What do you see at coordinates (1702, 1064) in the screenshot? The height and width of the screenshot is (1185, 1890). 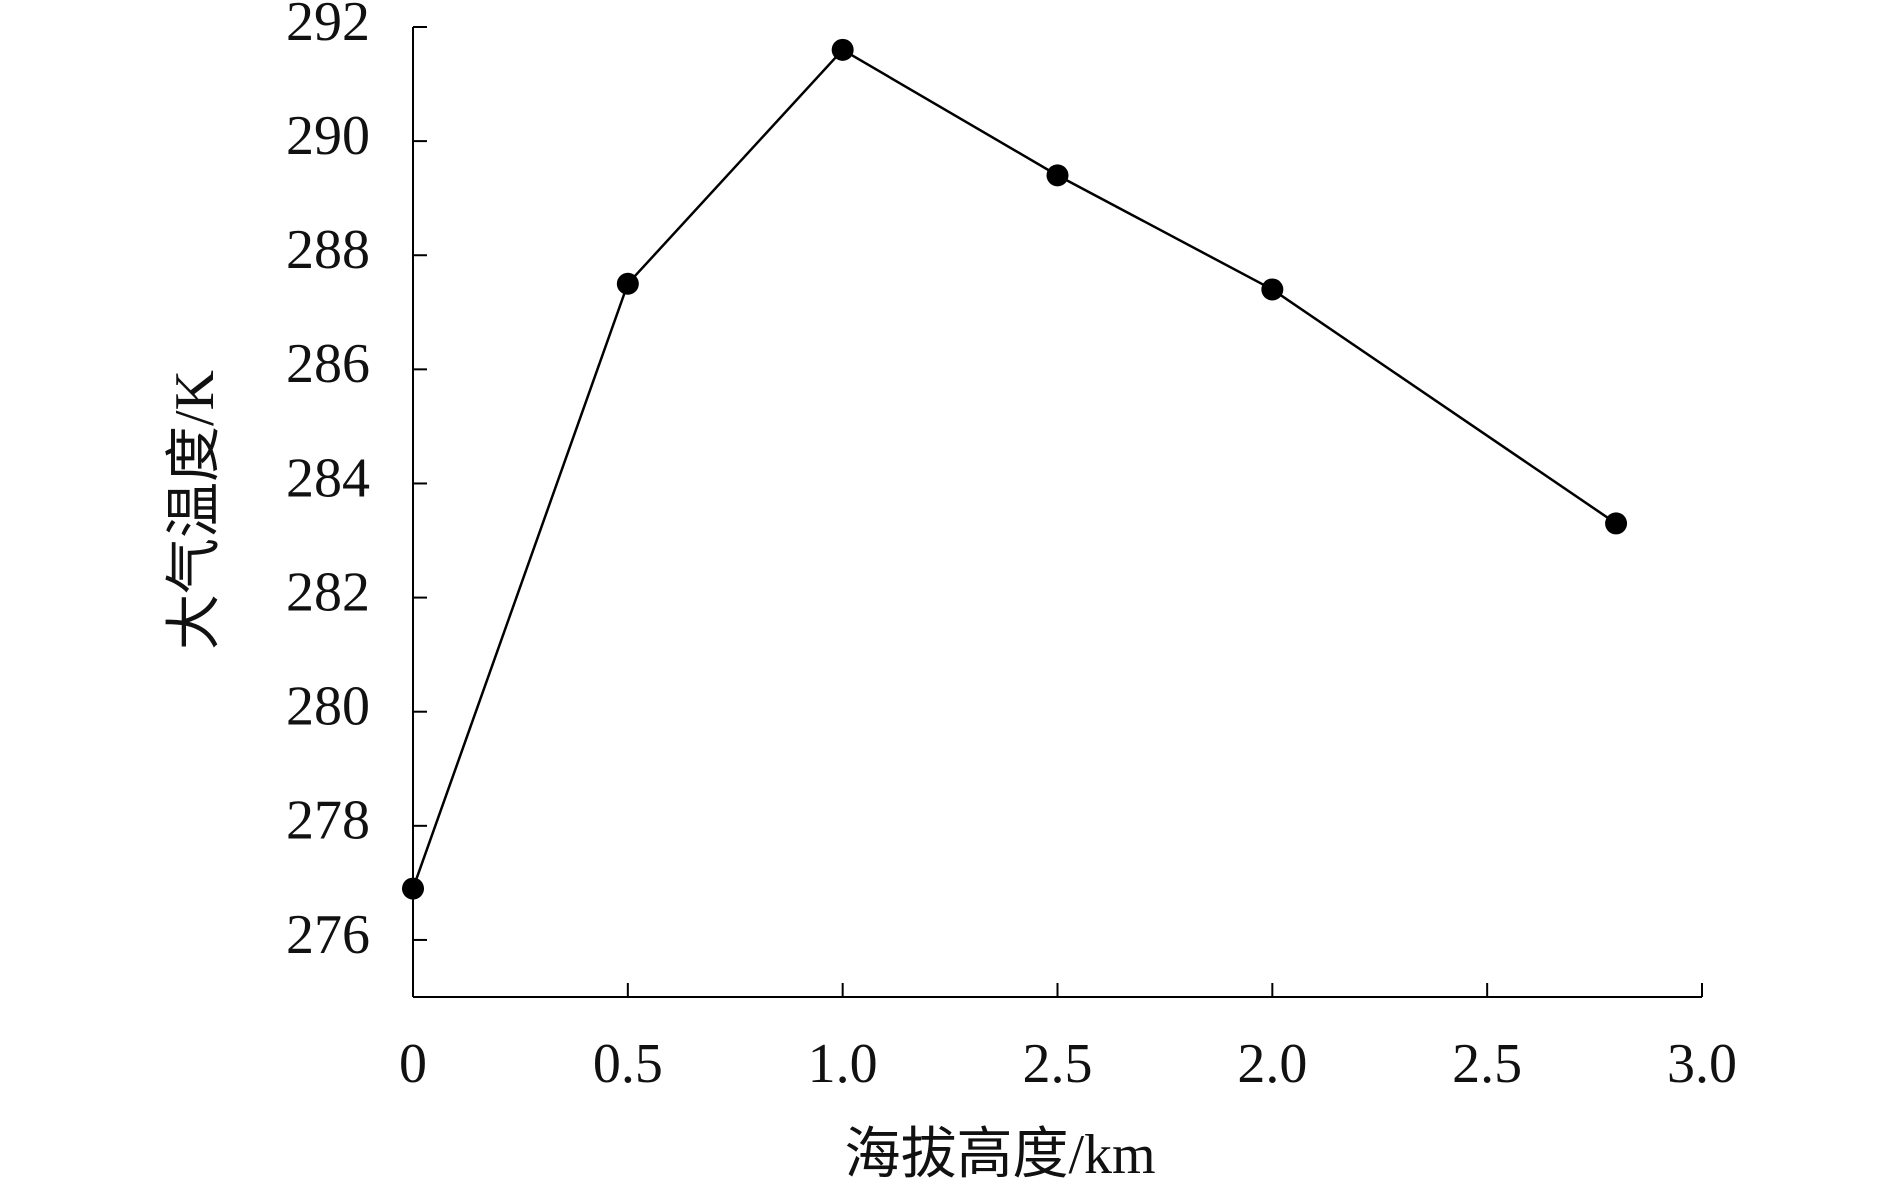 I see `x-tick-label: 3.0` at bounding box center [1702, 1064].